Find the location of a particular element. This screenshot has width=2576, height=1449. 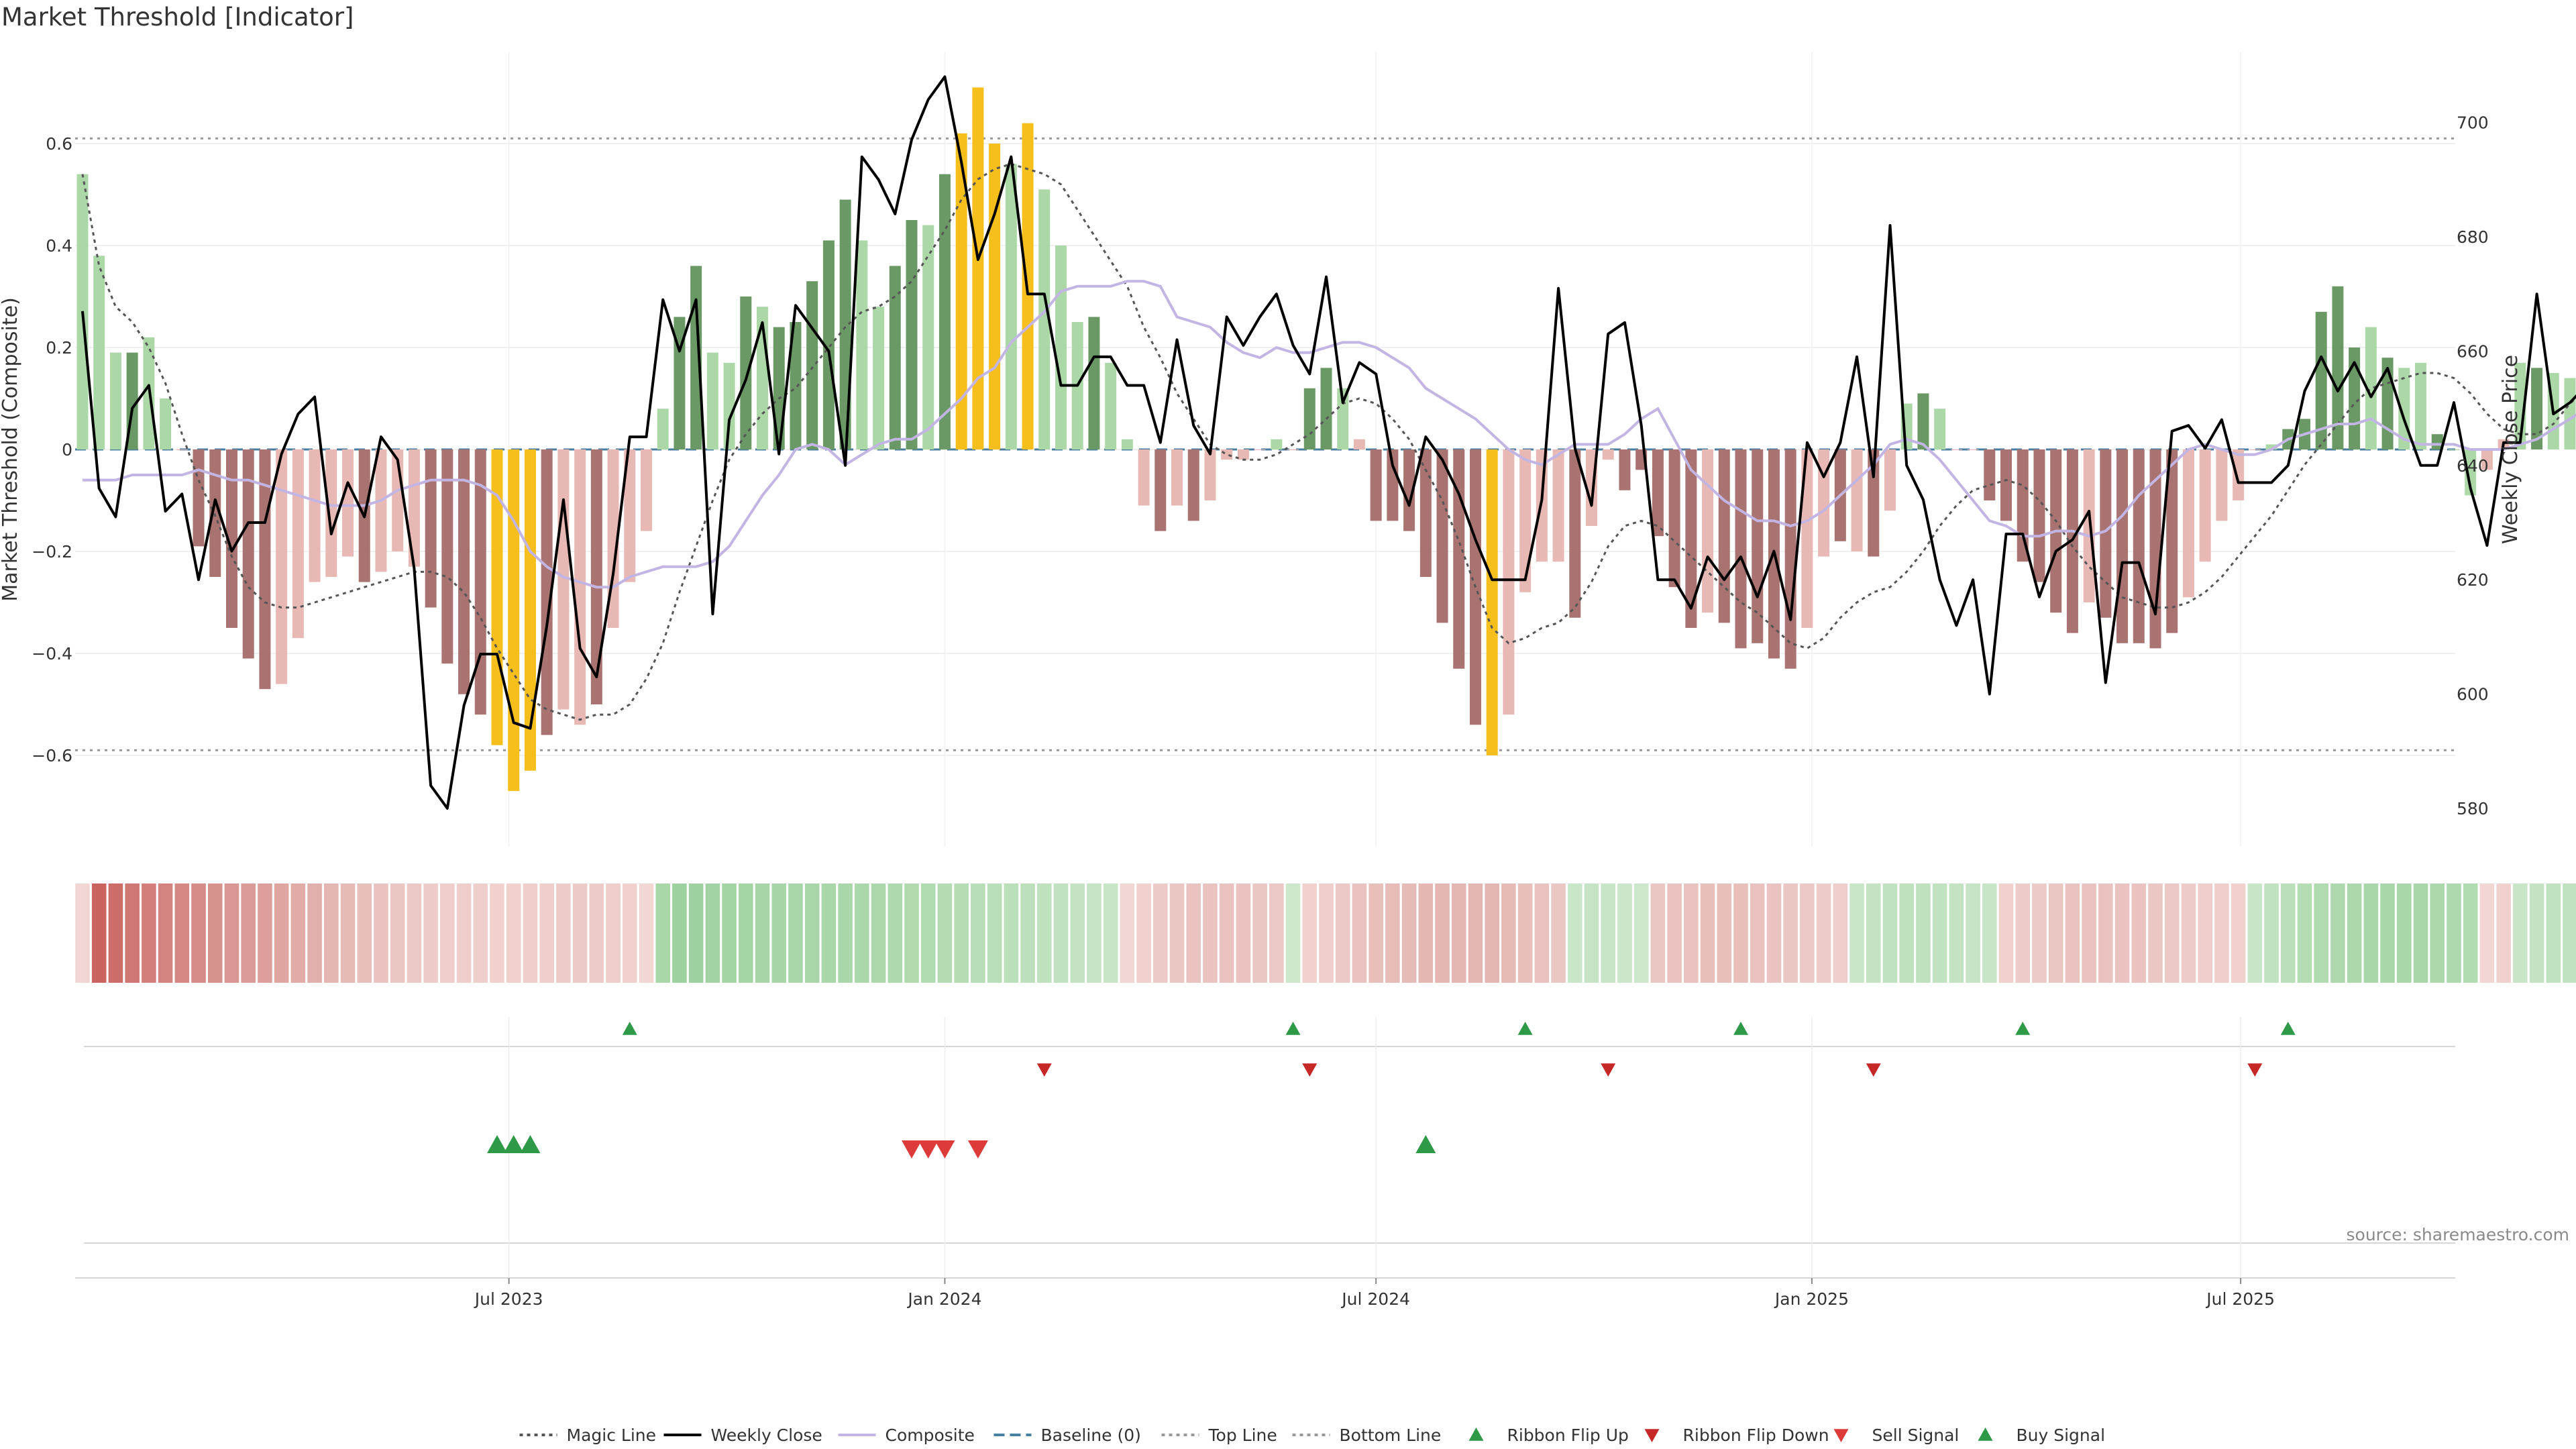

legend-item: Magic Line is located at coordinates (587, 1435).